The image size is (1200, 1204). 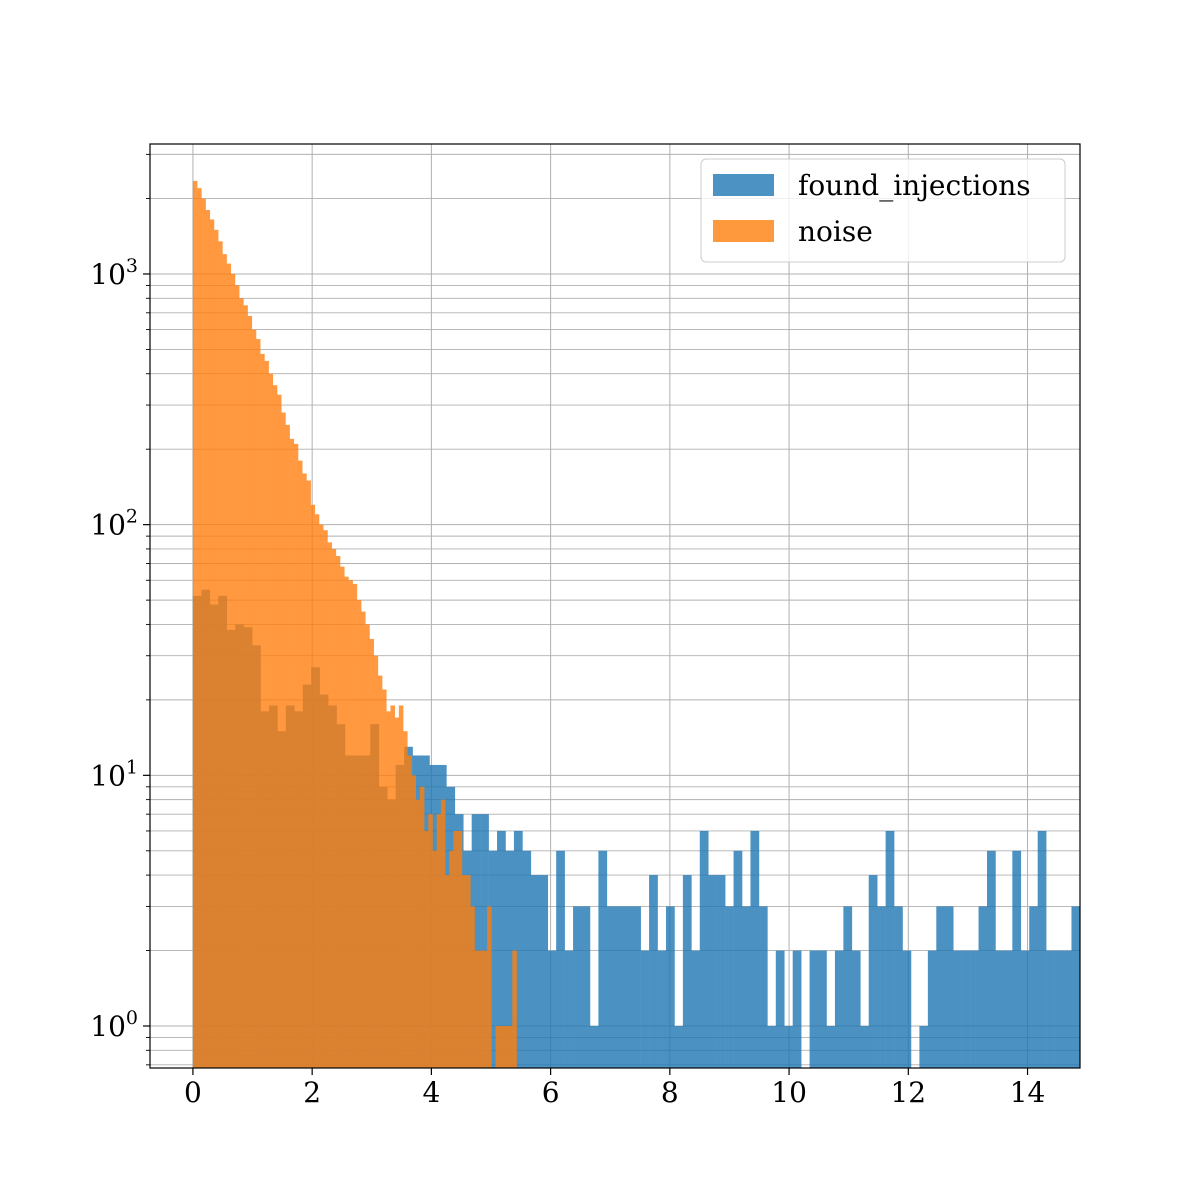 I want to click on legend-box, so click(x=883, y=210).